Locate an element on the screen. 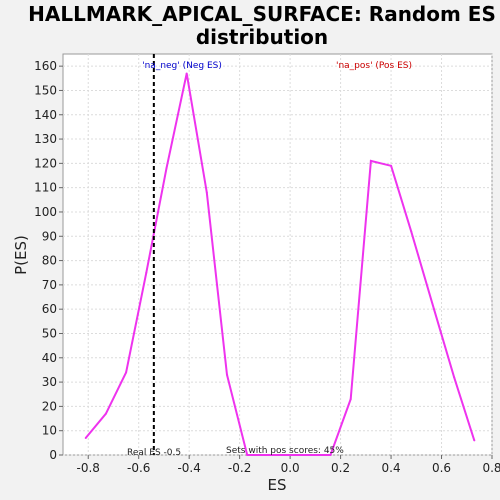 Image resolution: width=500 pixels, height=500 pixels. x-tick-label: -0.2 is located at coordinates (239, 468).